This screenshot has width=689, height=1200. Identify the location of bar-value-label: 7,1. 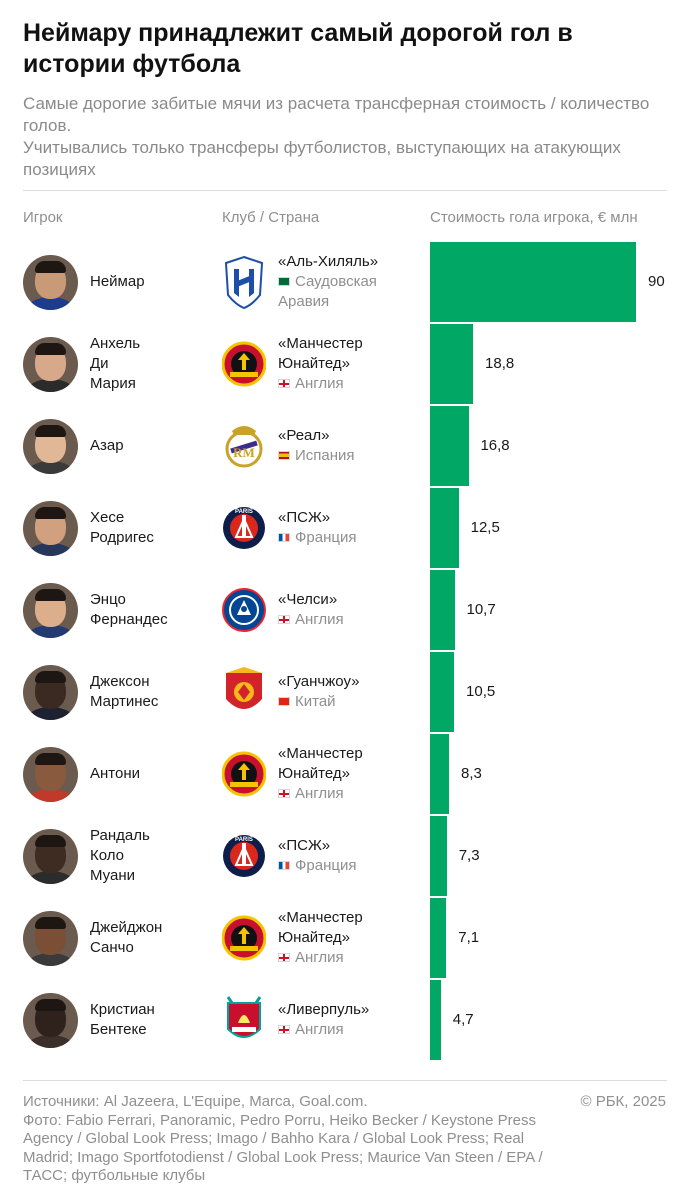
(469, 937).